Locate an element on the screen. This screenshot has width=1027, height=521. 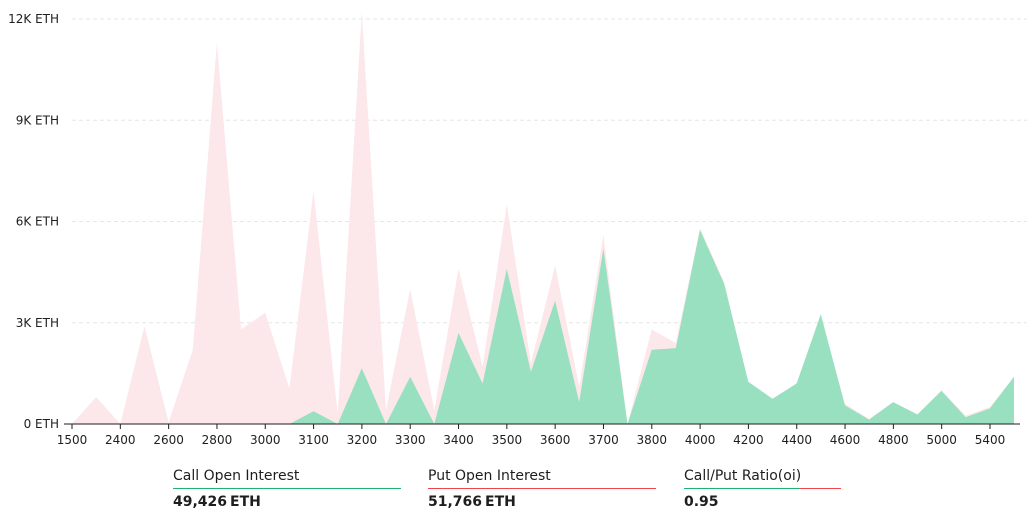
x-tick-label: 4800 is located at coordinates (893, 440).